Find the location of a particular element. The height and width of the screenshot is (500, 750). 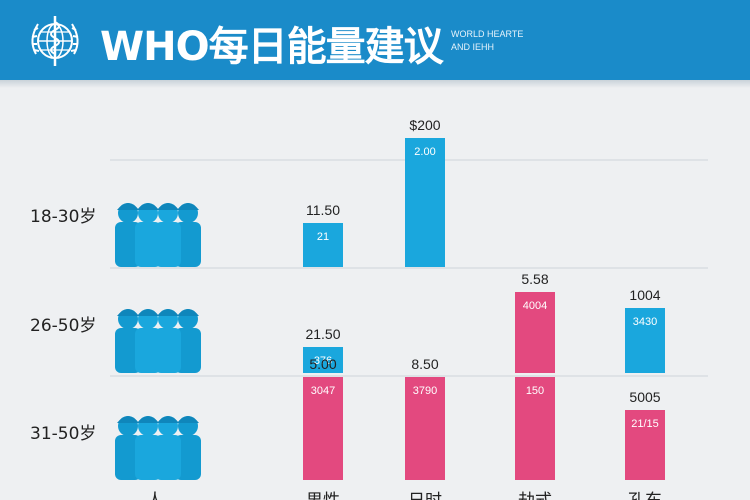

subtitle-line-2: AND IEHH is located at coordinates (473, 47).